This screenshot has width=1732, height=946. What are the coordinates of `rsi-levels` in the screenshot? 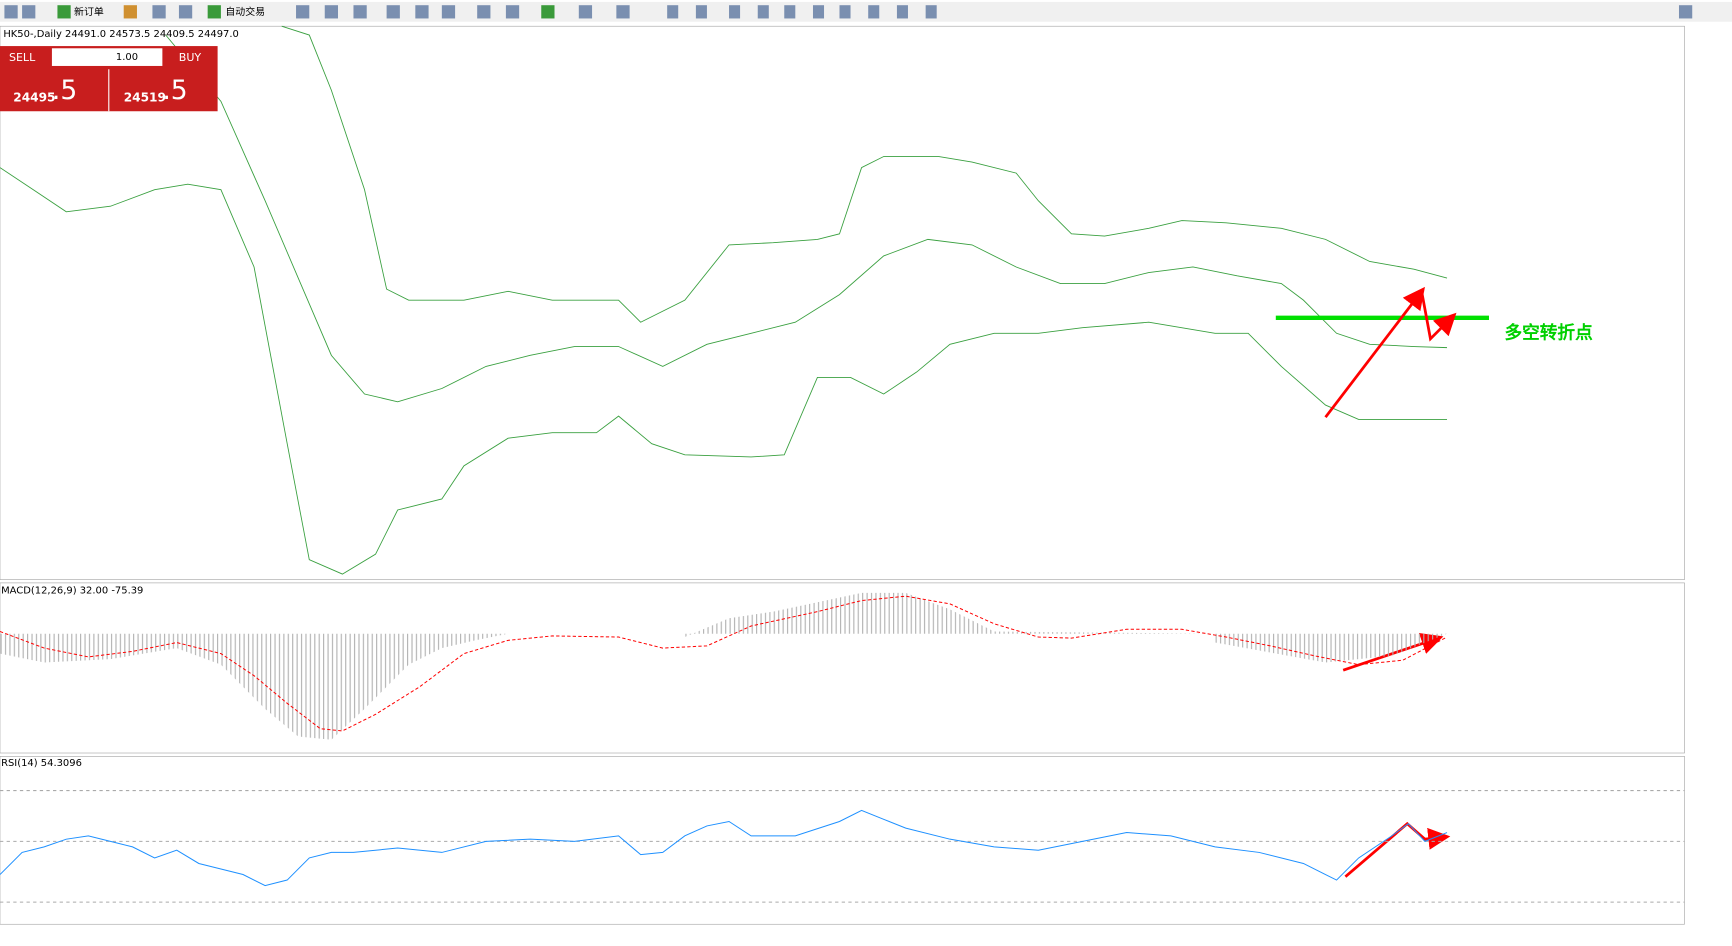 It's located at (842, 846).